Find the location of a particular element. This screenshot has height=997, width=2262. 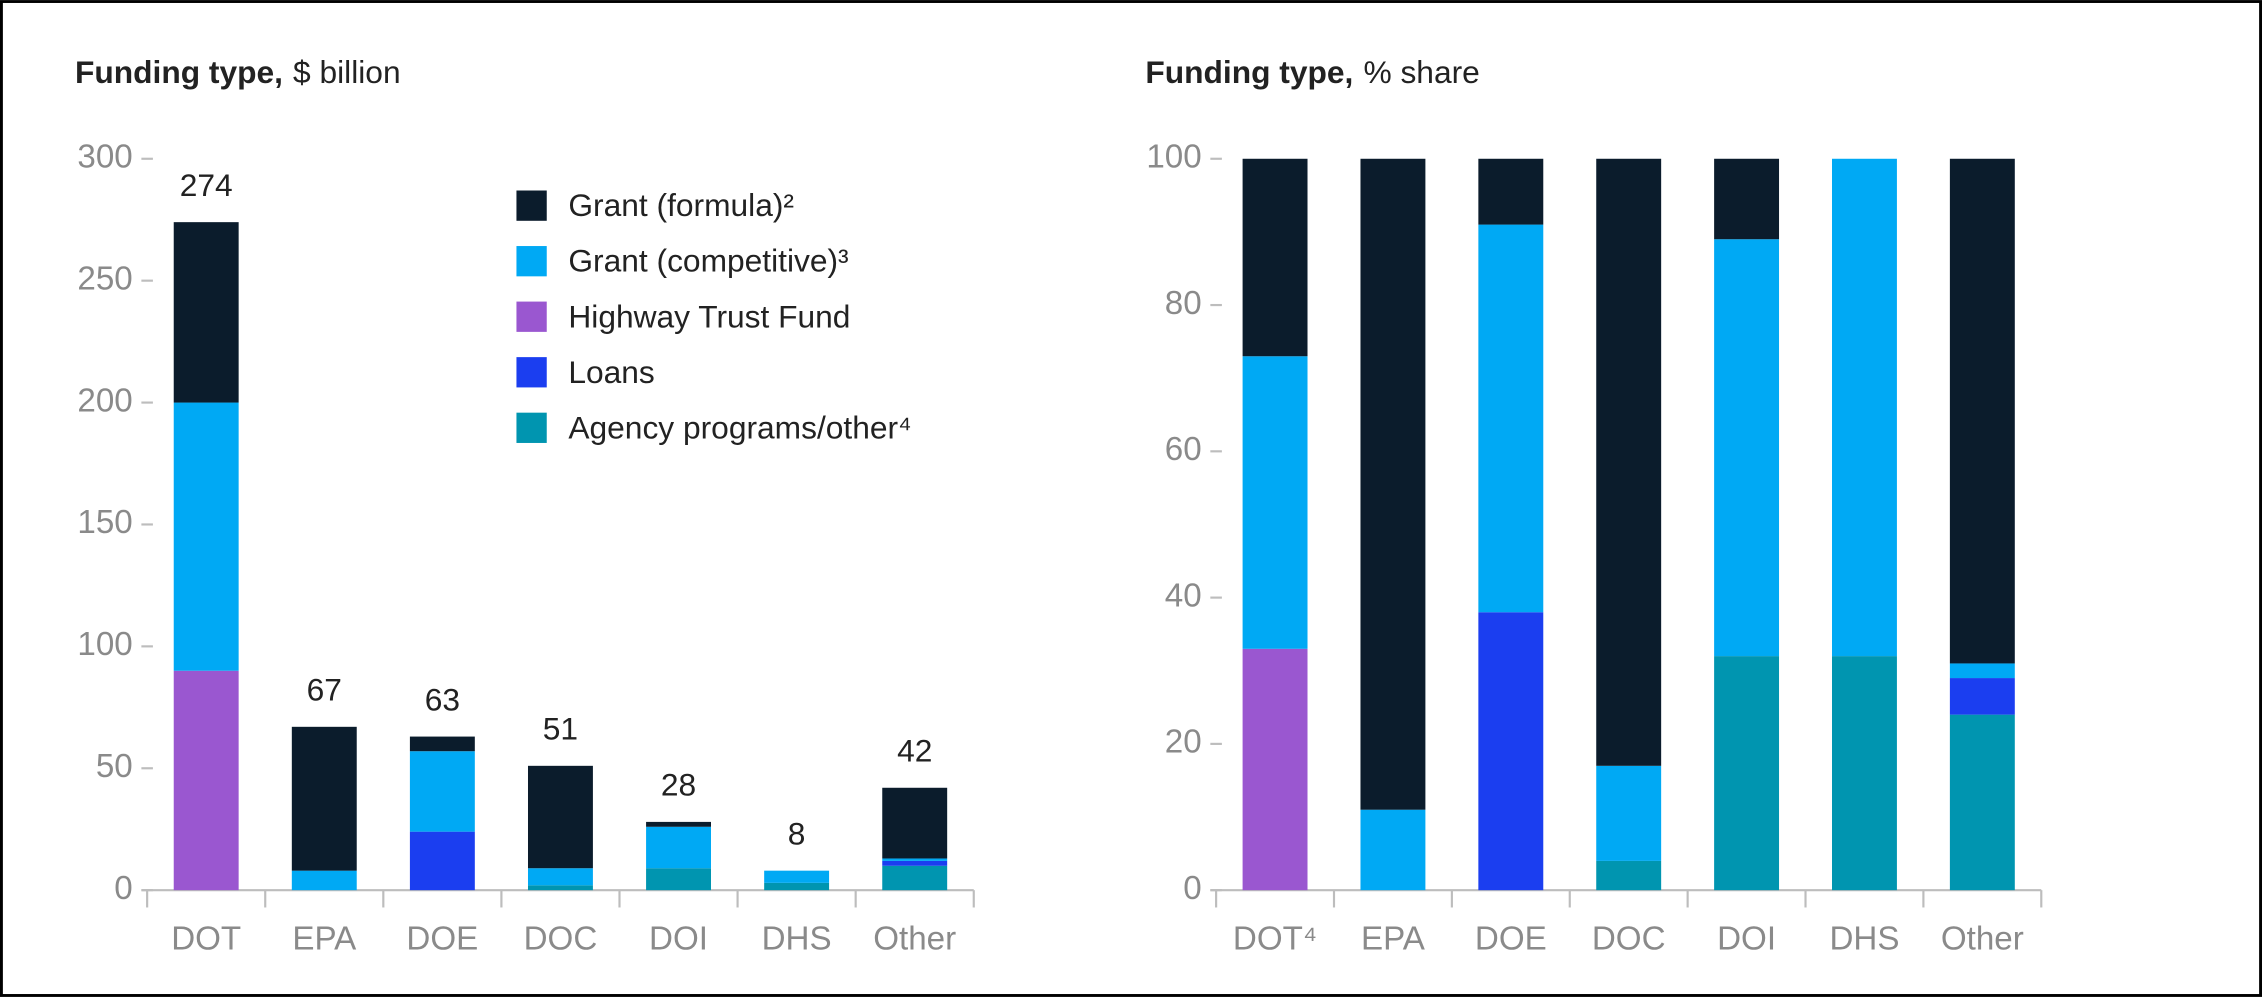

legend-label: Highway Trust Fund is located at coordinates (709, 316).